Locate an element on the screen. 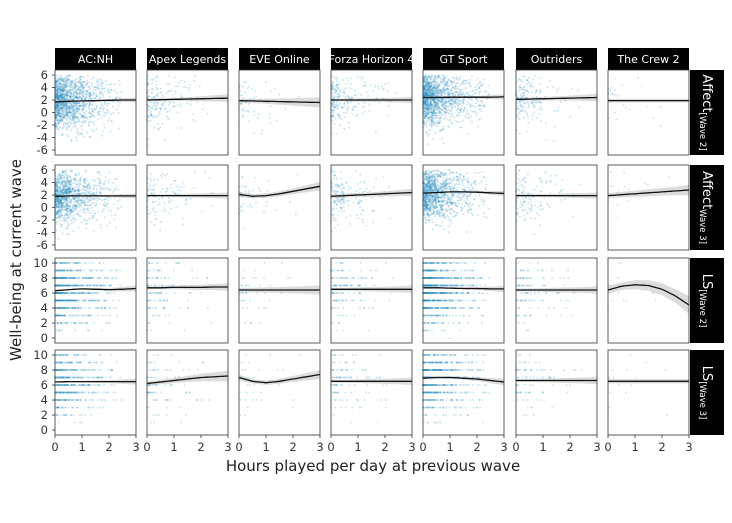 This screenshot has height=523, width=732. column-label-forza-horizon-4: Forza Horizon 4 is located at coordinates (372, 59).